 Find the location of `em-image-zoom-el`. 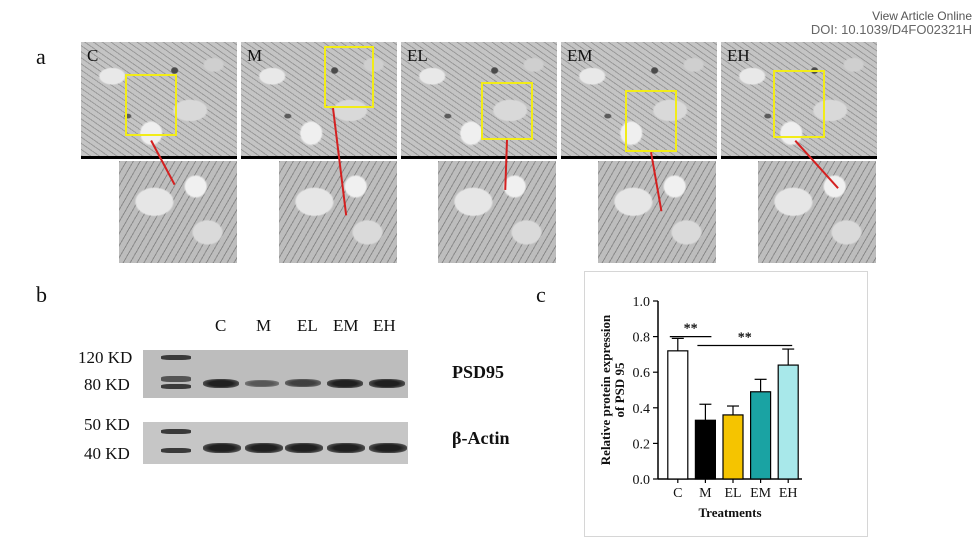

em-image-zoom-el is located at coordinates (497, 212).